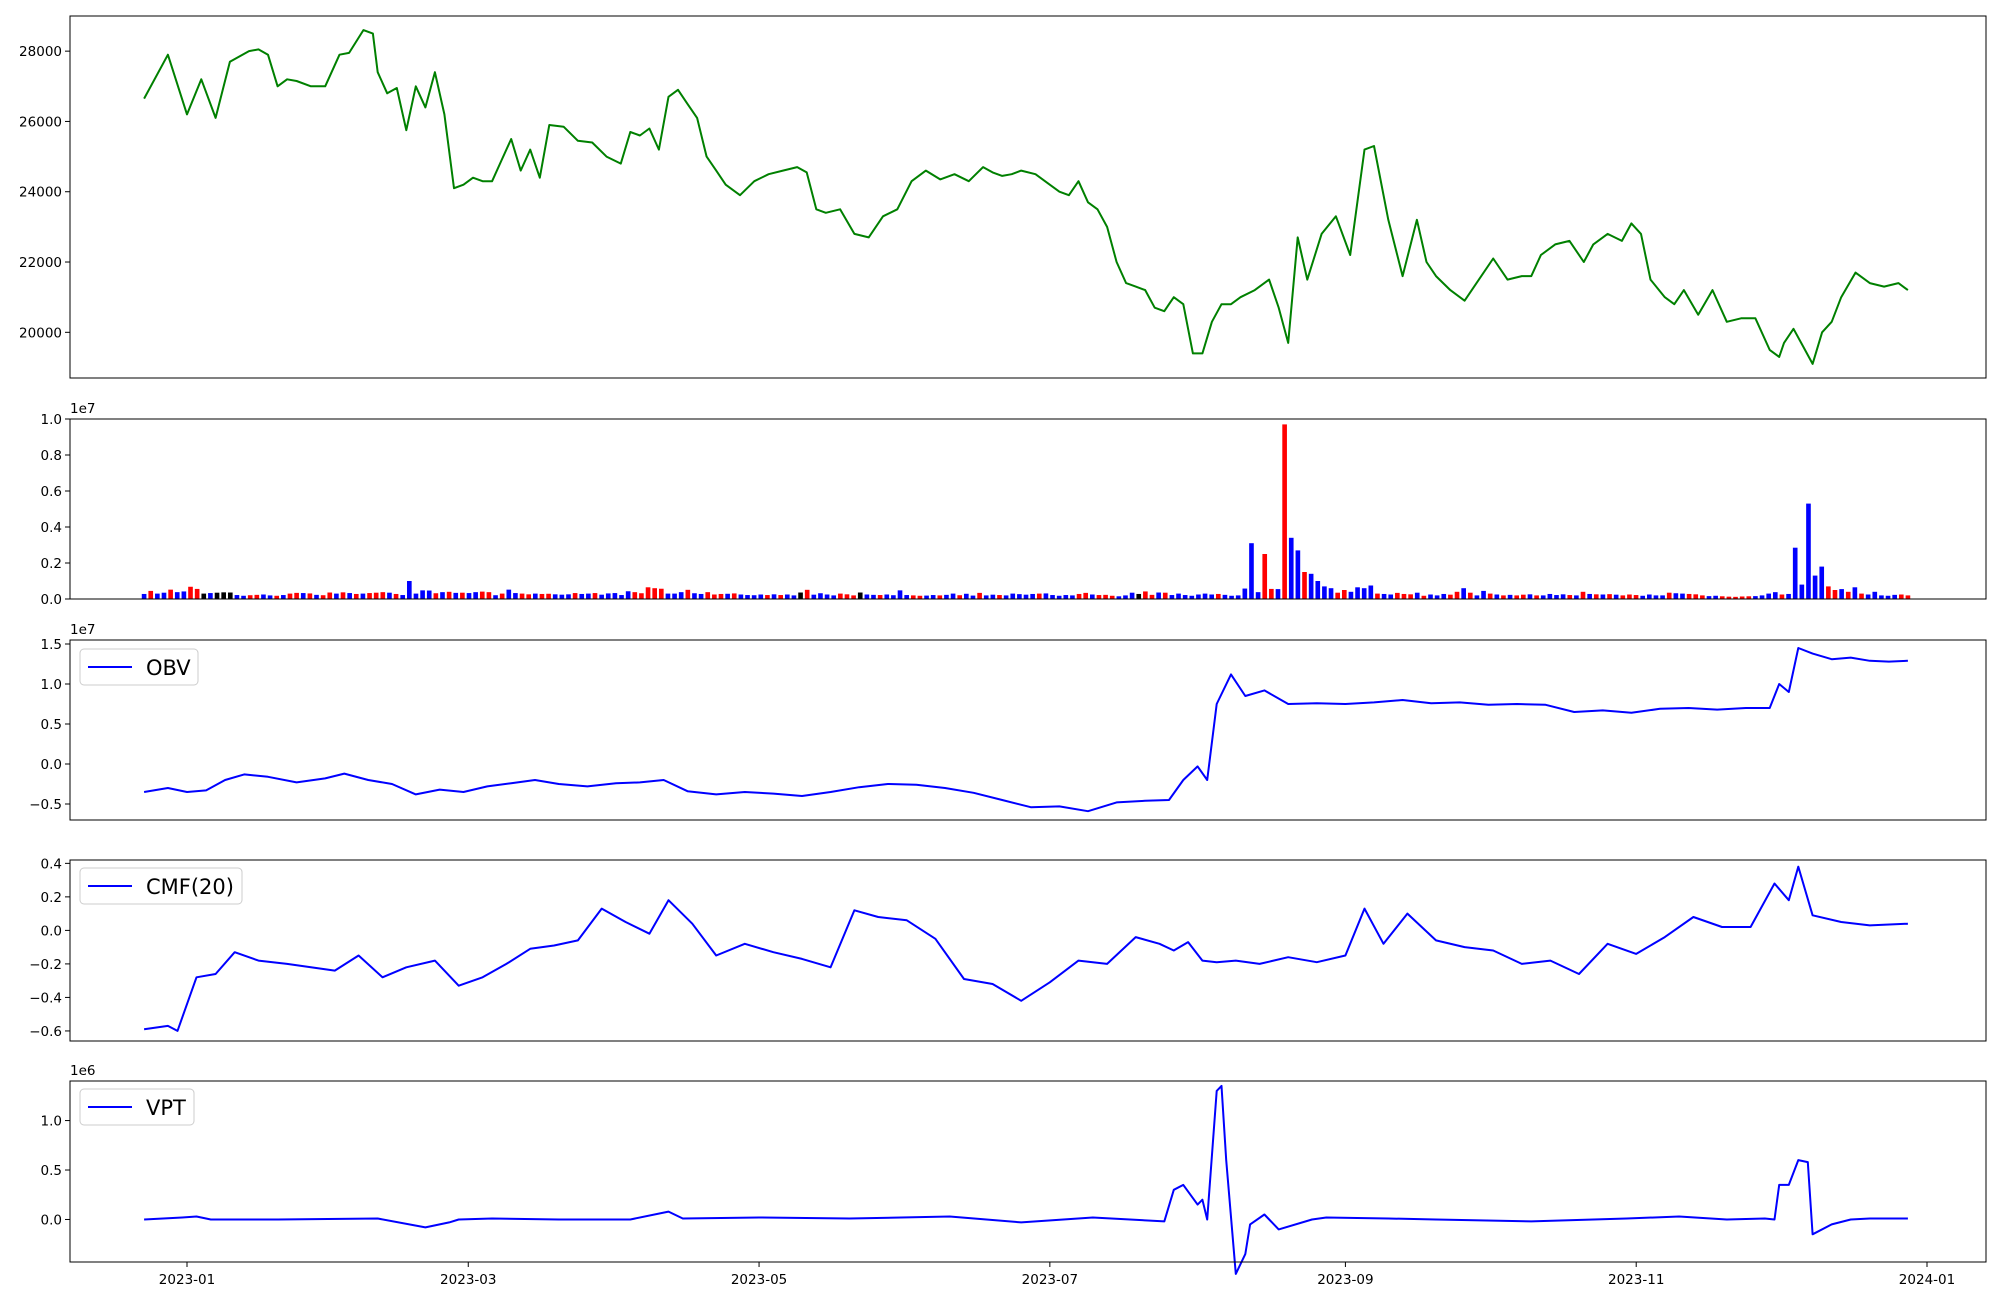  Describe the element at coordinates (1025, 730) in the screenshot. I see `obv-series-line` at that location.